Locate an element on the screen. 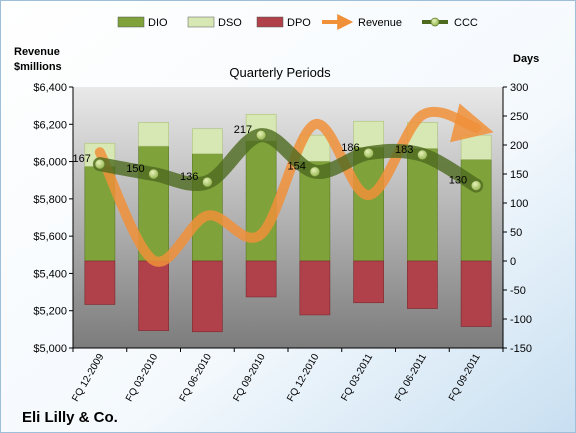 Image resolution: width=576 pixels, height=433 pixels. y-right-tick-label-6: 150 is located at coordinates (519, 175).